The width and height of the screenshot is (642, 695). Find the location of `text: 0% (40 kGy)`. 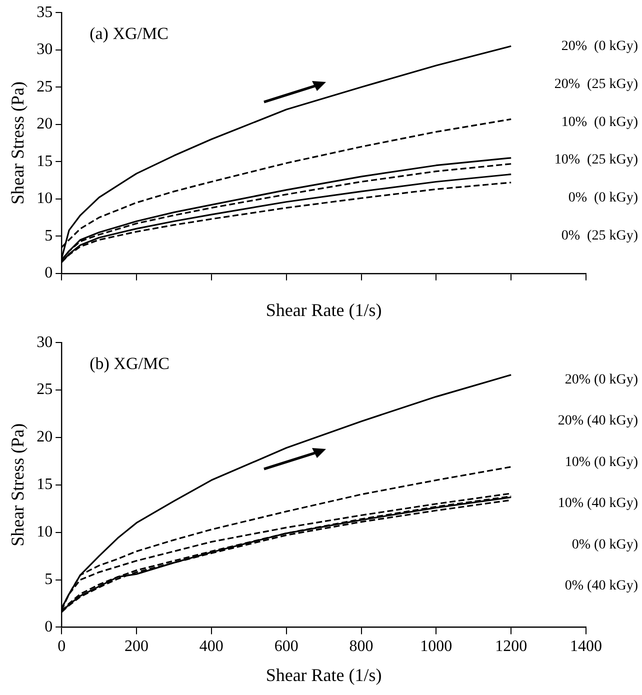

text: 0% (40 kGy) is located at coordinates (601, 586).